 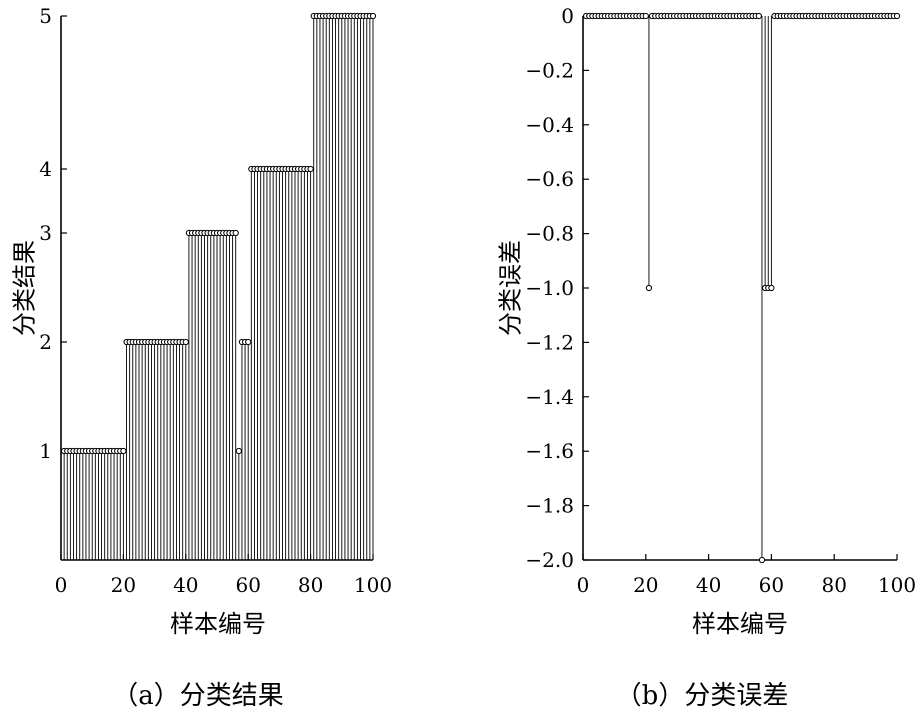 I want to click on y-tick-label: −1.2, so click(x=549, y=342).